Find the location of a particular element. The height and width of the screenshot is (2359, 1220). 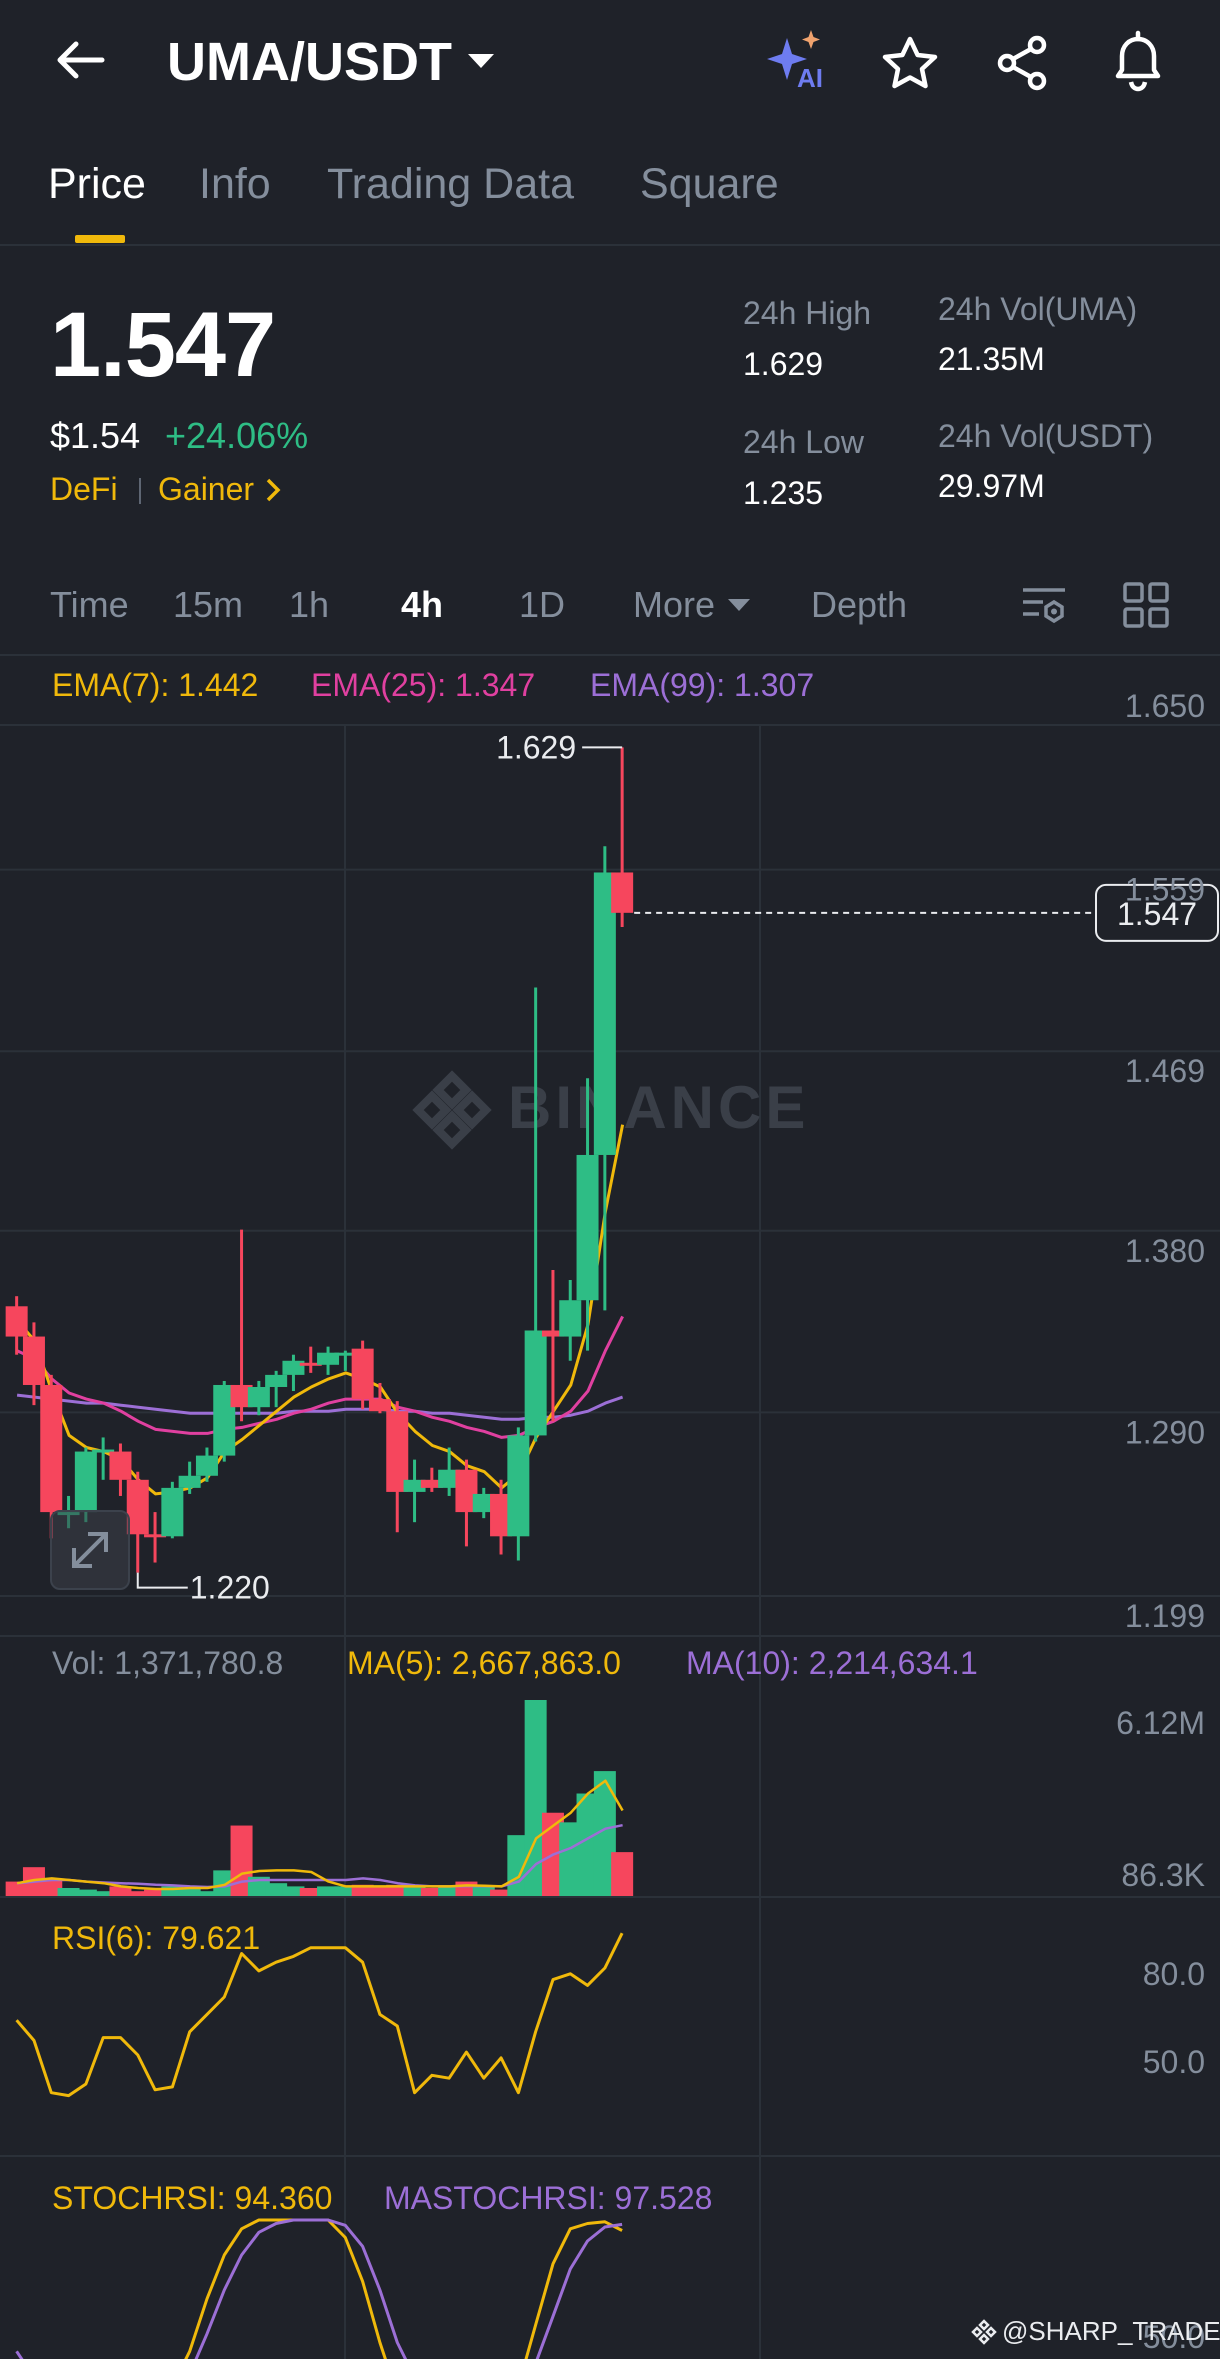

ema7-line is located at coordinates (320, 1310).